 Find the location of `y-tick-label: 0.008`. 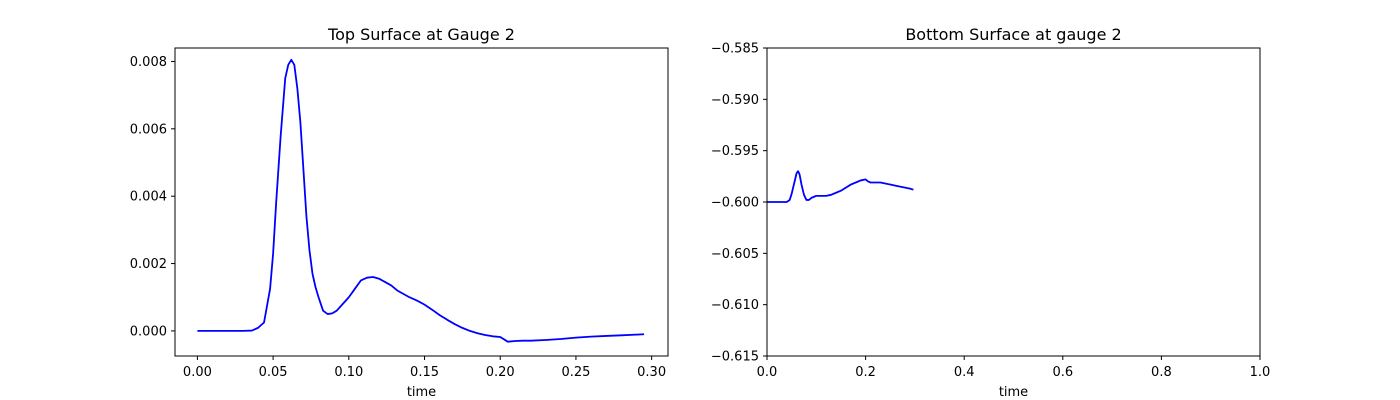

y-tick-label: 0.008 is located at coordinates (148, 62).